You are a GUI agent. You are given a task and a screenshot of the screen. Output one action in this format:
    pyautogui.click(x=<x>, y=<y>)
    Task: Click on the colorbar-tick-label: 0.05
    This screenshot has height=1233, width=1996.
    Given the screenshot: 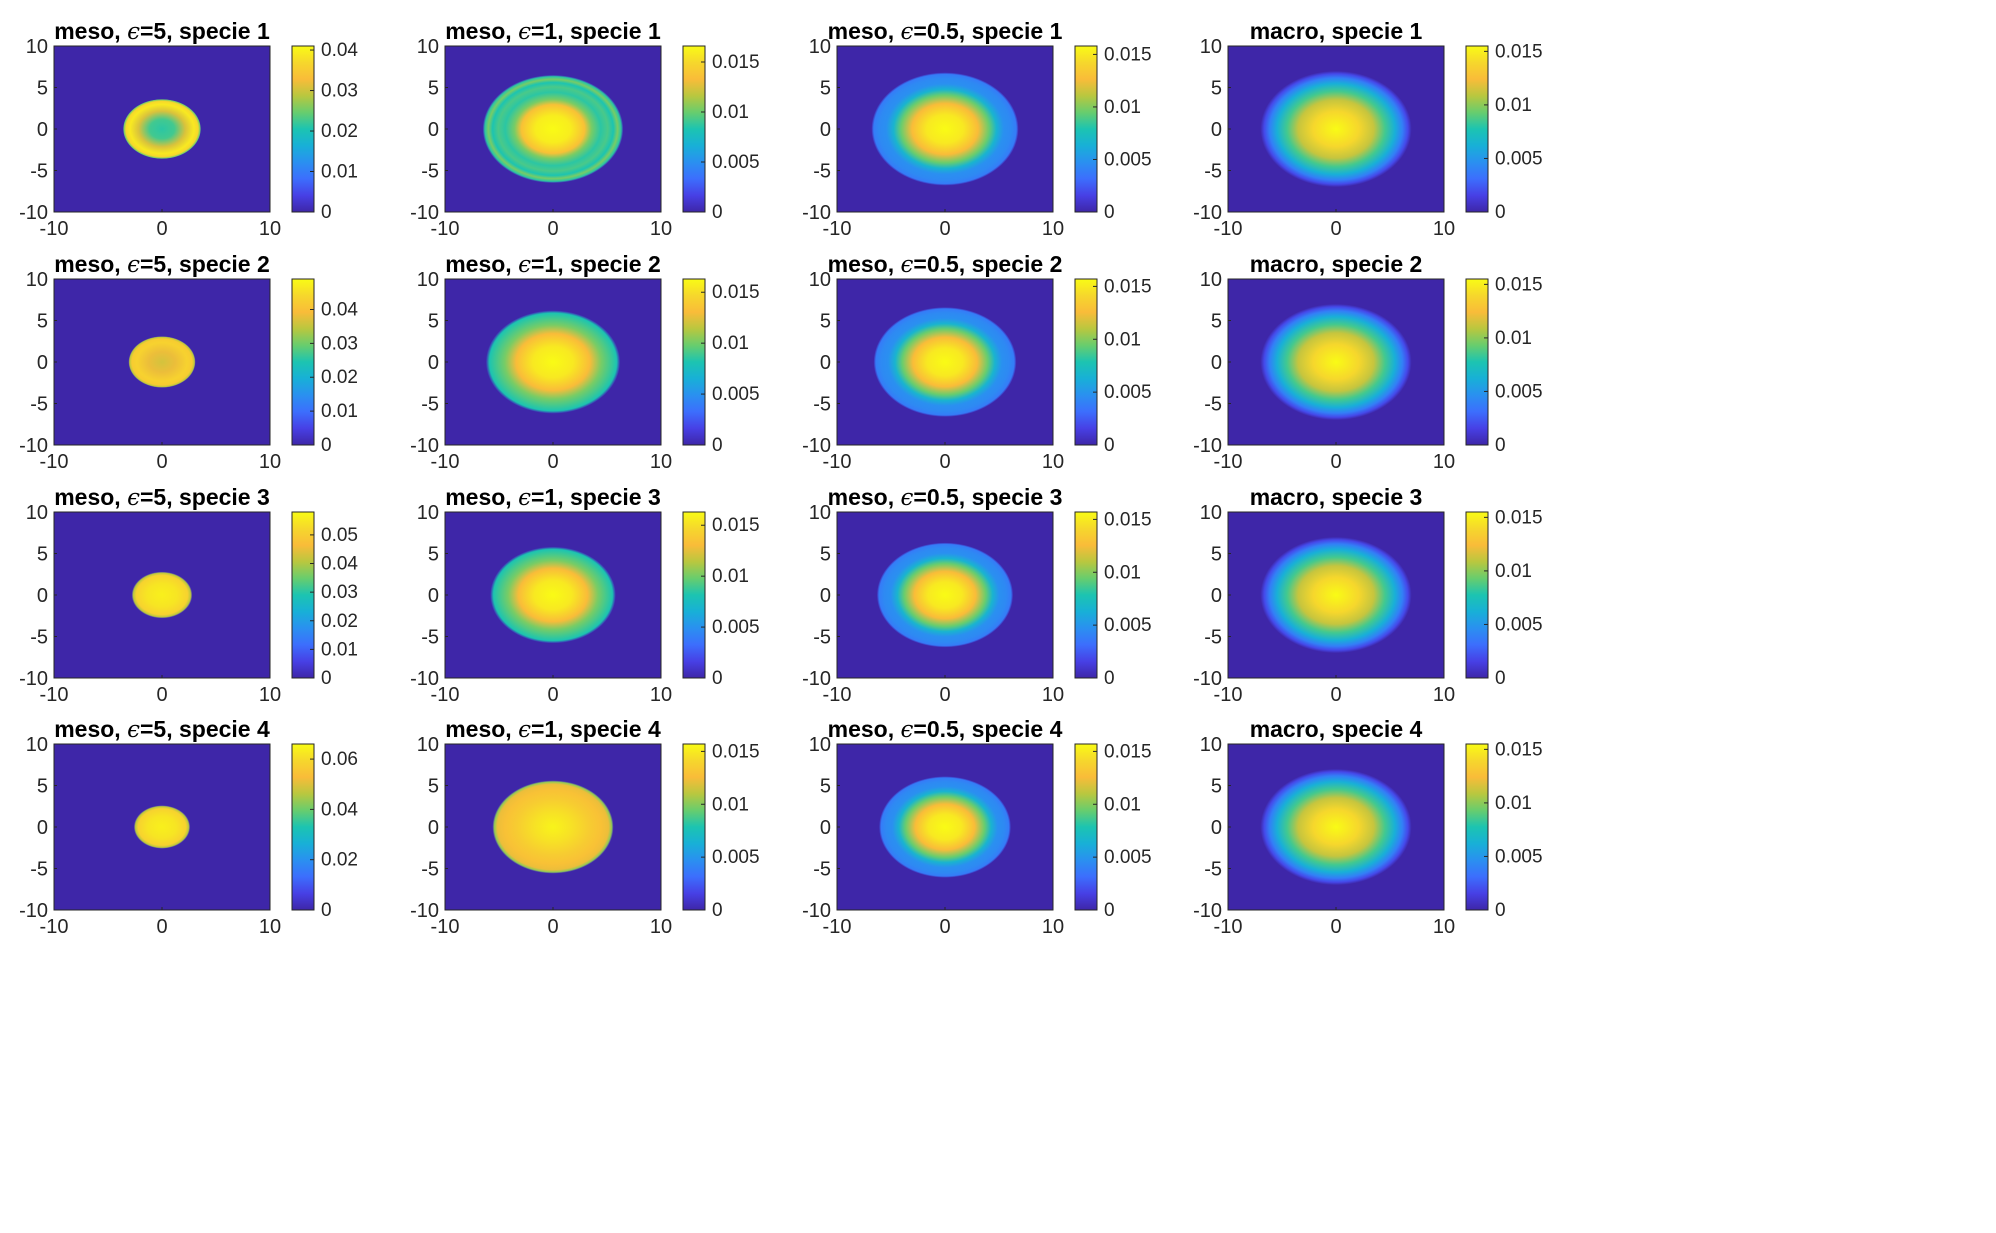 What is the action you would take?
    pyautogui.click(x=339, y=535)
    